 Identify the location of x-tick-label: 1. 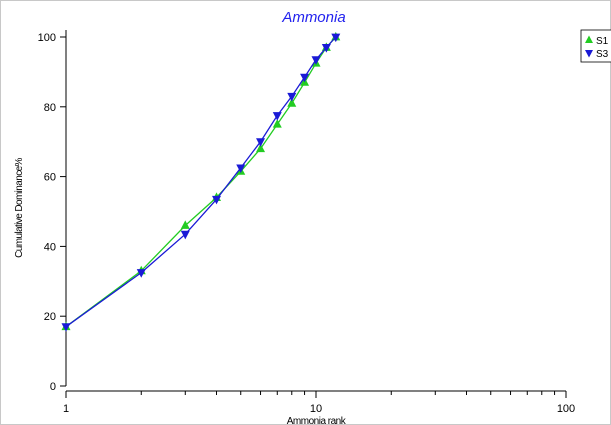
(66, 409).